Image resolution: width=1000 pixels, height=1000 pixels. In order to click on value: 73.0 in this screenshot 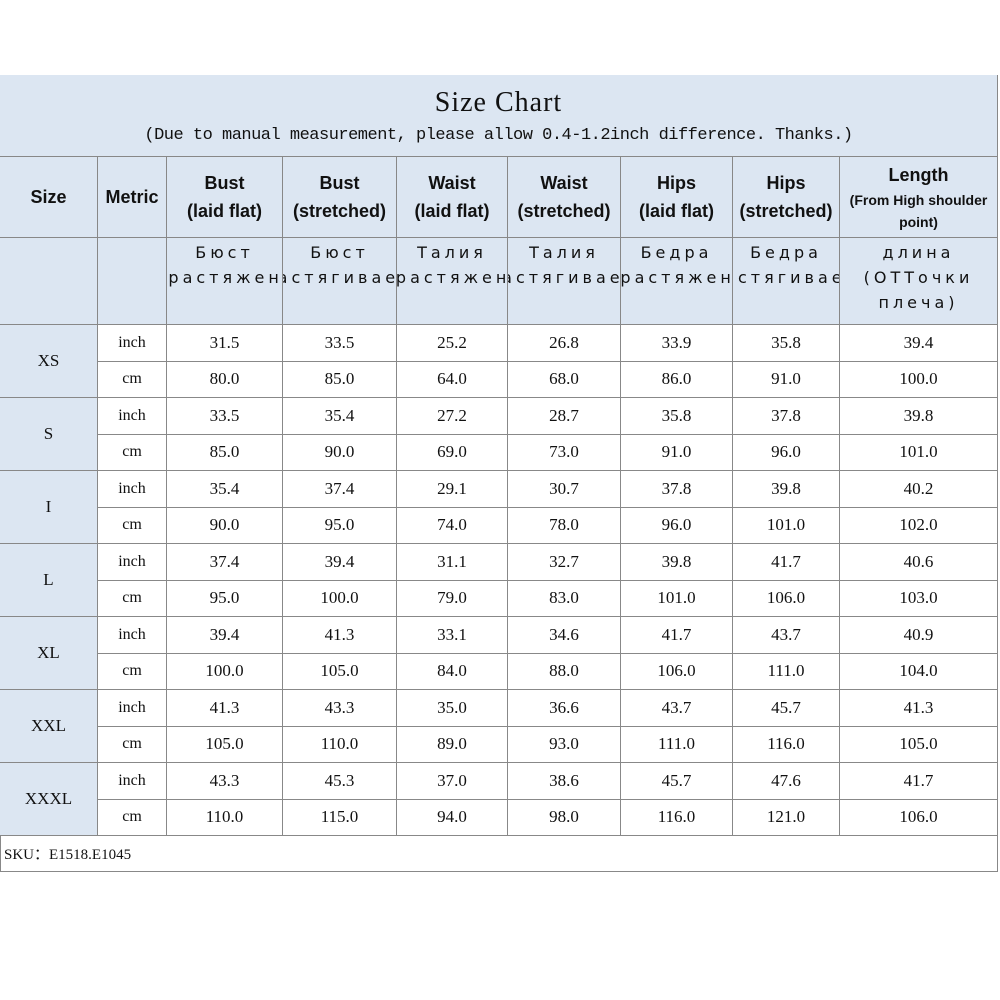, I will do `click(564, 452)`.